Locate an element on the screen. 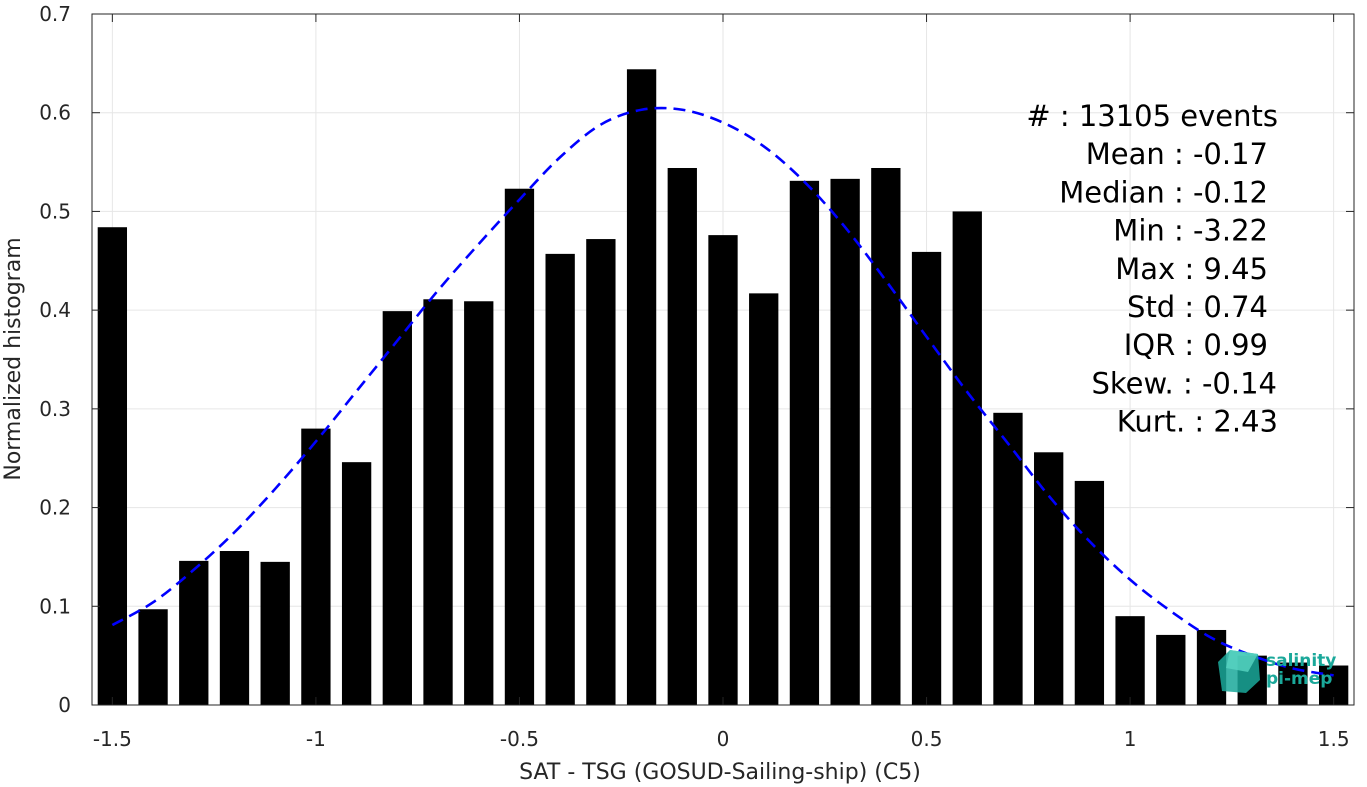 This screenshot has width=1367, height=787. logo-text-line2: pi-mep is located at coordinates (1299, 679).